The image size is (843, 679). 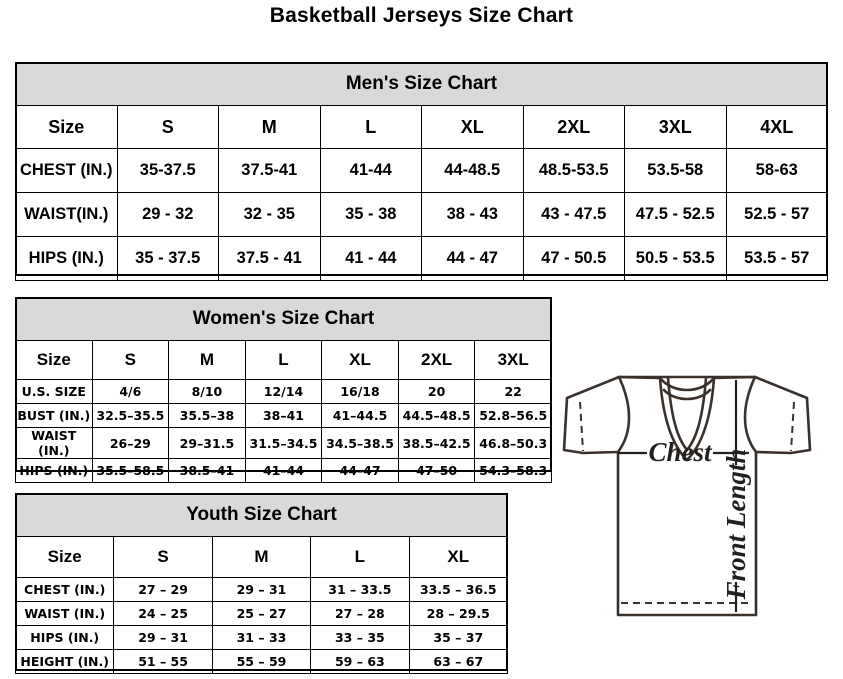 I want to click on jersey-left-sleeve-seam, so click(x=623, y=414).